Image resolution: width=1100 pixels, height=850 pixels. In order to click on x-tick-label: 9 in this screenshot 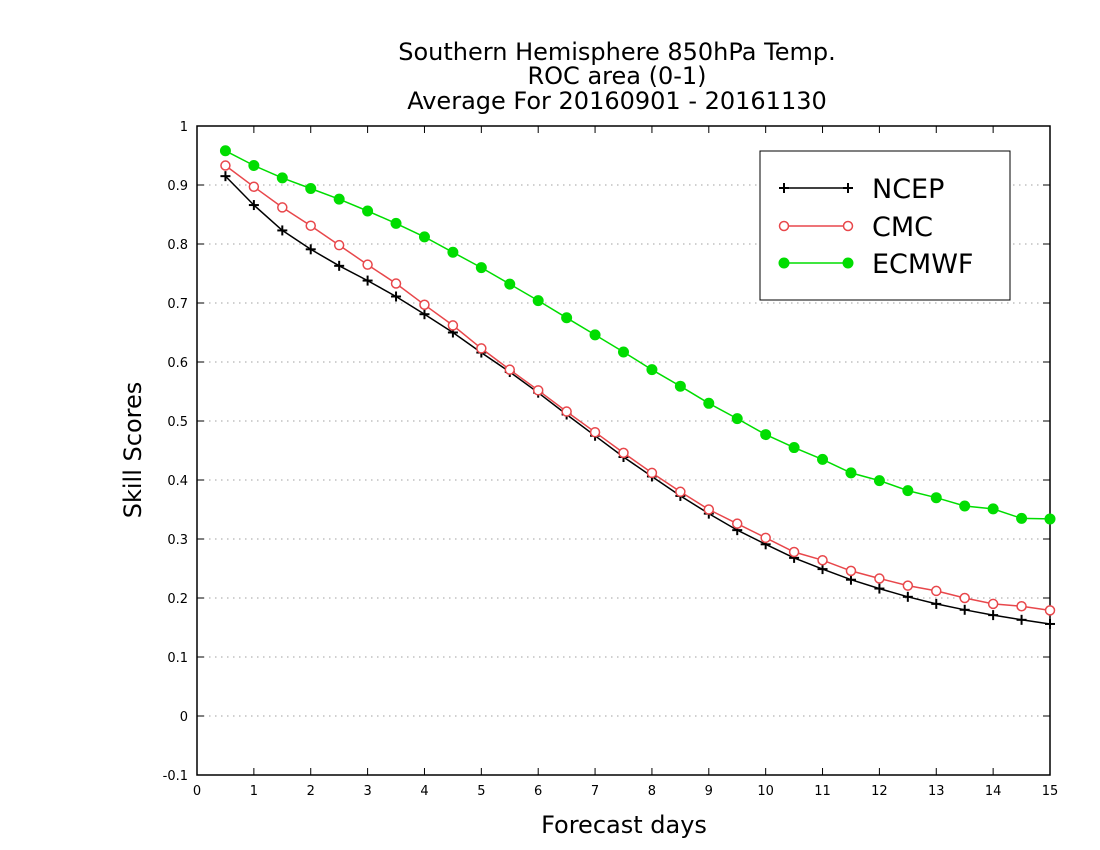, I will do `click(709, 791)`.